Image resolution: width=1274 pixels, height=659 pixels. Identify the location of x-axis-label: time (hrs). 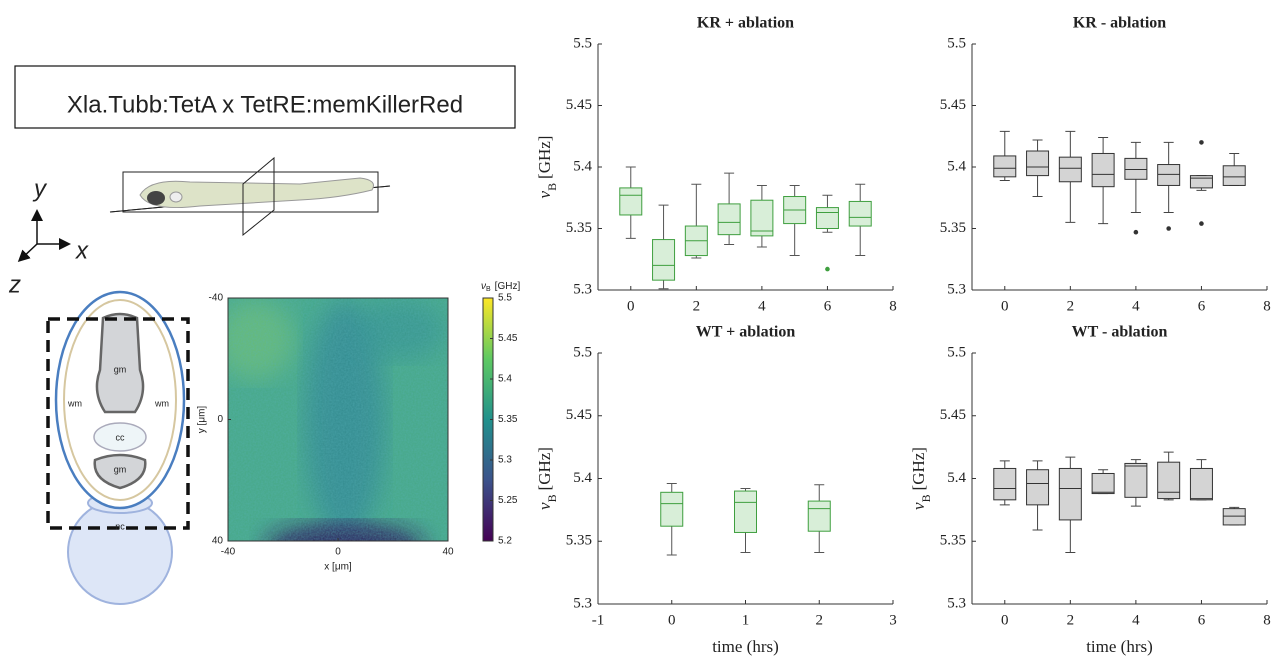
(1119, 646).